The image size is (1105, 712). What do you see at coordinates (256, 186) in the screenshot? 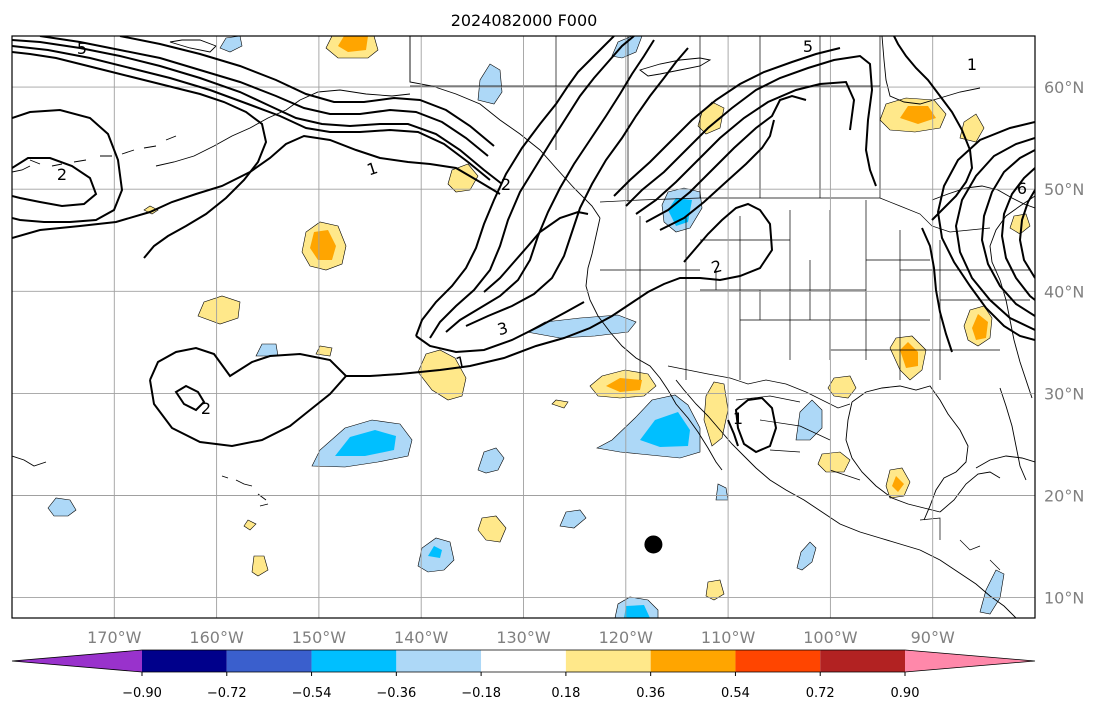
I see `contour-1-north-pacific` at bounding box center [256, 186].